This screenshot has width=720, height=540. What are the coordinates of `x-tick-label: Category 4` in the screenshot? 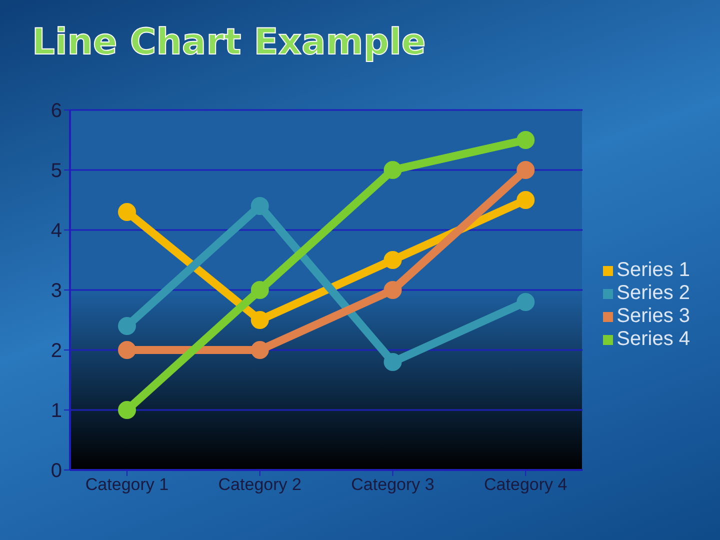 It's located at (526, 484).